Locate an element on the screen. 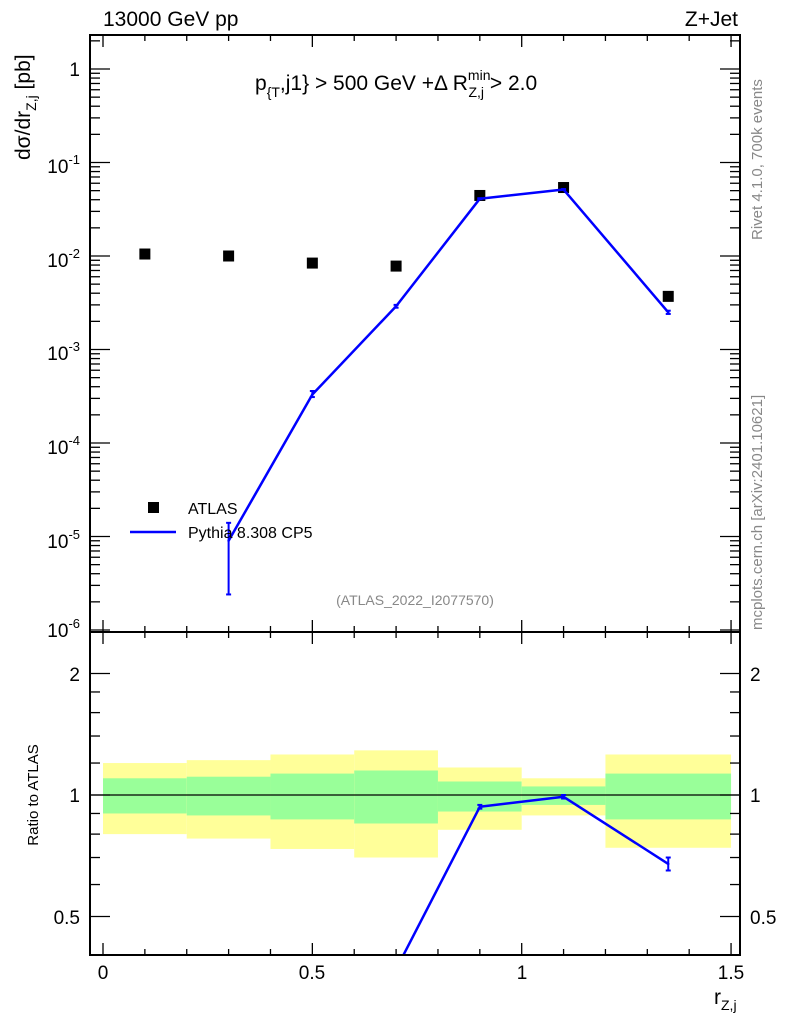 The width and height of the screenshot is (786, 1024). ytick-label-1e-4: 10⁻⁴ is located at coordinates (63, 446).